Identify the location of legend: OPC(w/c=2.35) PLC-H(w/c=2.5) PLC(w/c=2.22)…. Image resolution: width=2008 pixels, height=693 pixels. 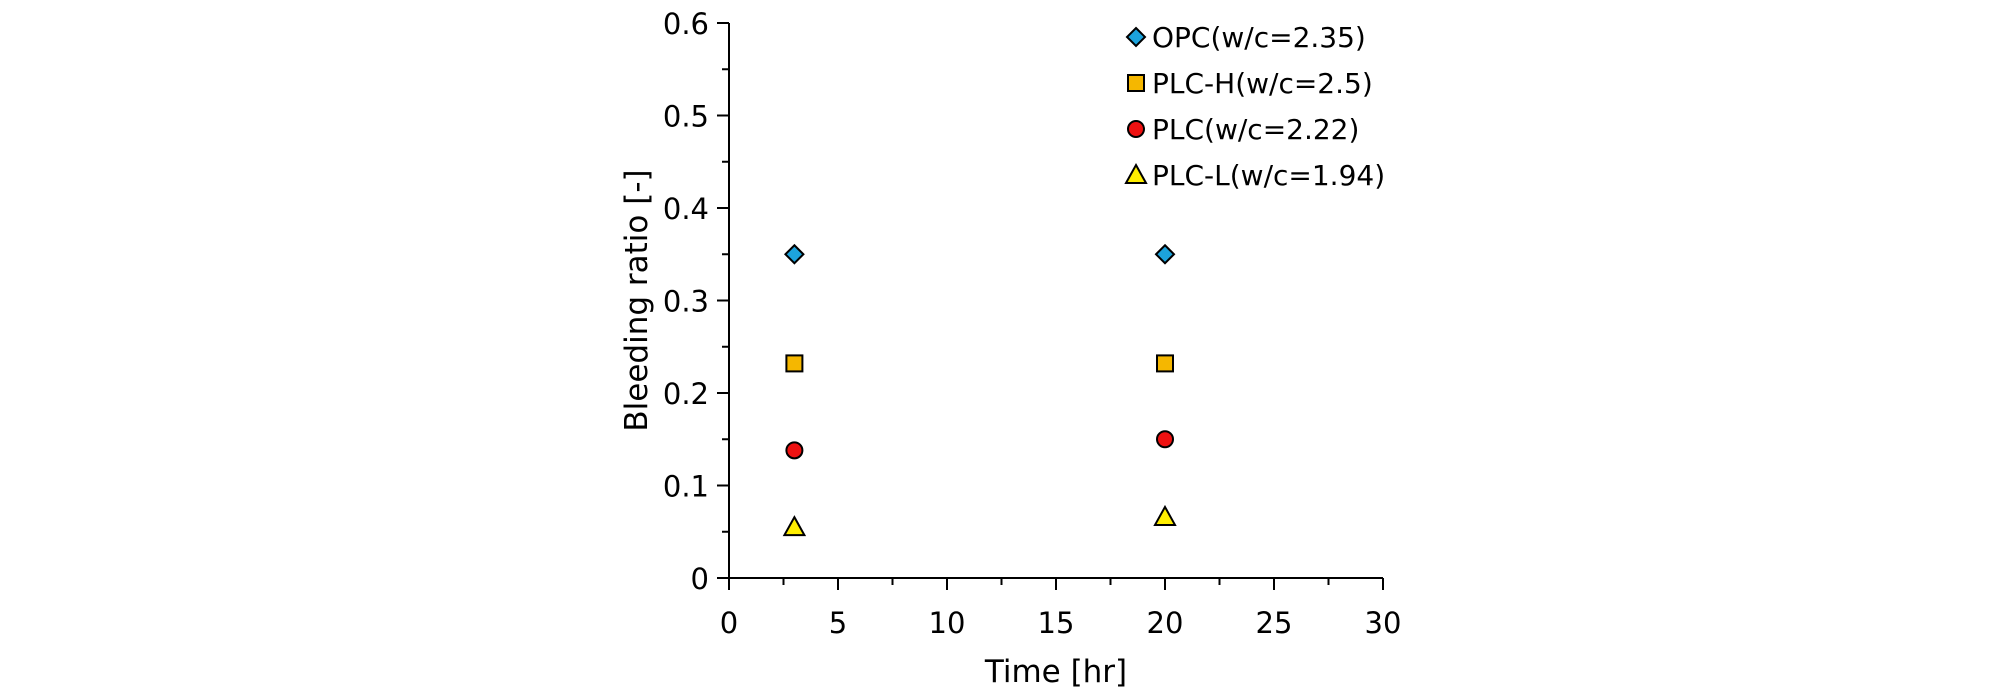
(1254, 106).